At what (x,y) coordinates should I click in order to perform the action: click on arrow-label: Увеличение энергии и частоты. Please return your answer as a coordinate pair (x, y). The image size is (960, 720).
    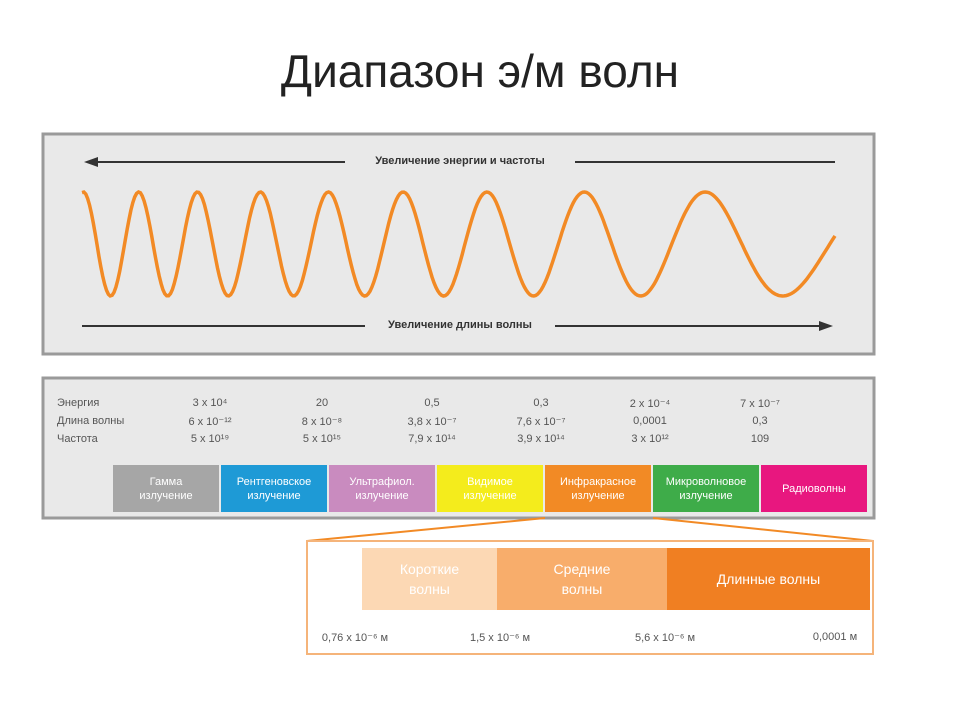
    Looking at the image, I should click on (460, 161).